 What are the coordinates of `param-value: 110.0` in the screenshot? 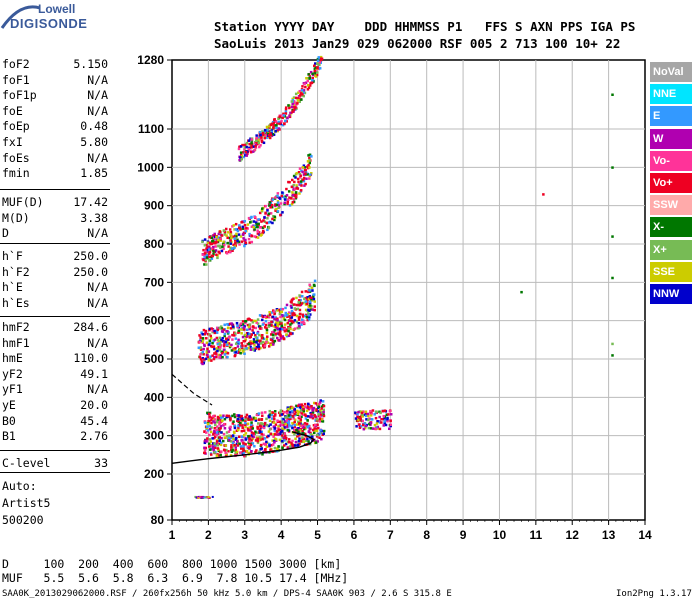 It's located at (90, 358).